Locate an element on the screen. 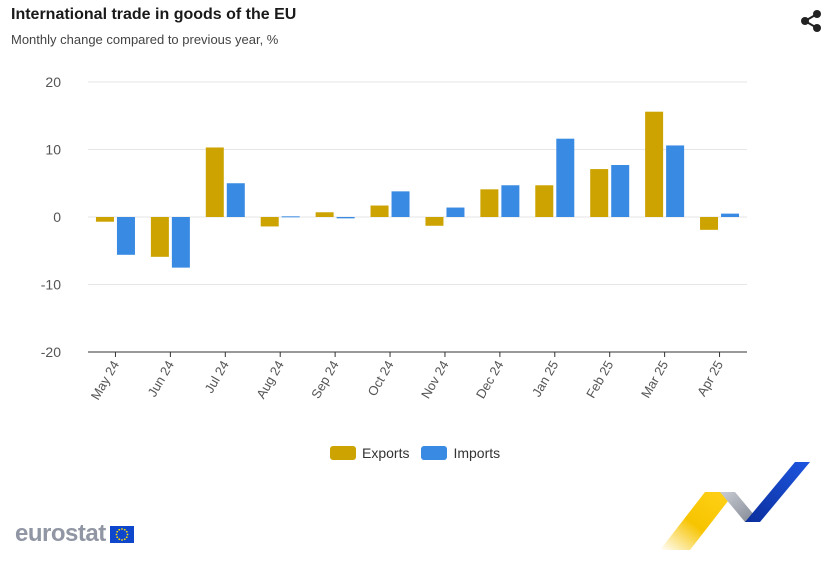 The height and width of the screenshot is (561, 831). chart-legend: Exports Imports is located at coordinates (421, 453).